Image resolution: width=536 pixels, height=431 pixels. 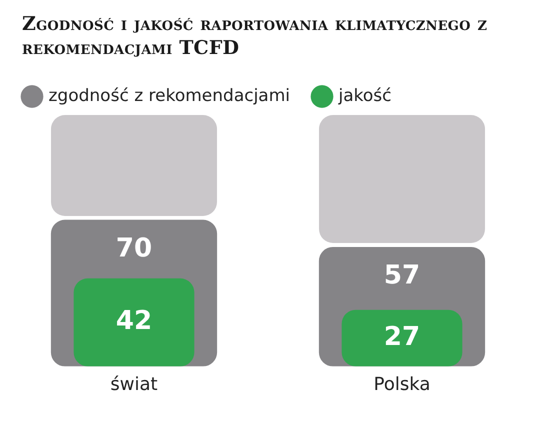 What do you see at coordinates (365, 96) in the screenshot?
I see `legend-label: jakość` at bounding box center [365, 96].